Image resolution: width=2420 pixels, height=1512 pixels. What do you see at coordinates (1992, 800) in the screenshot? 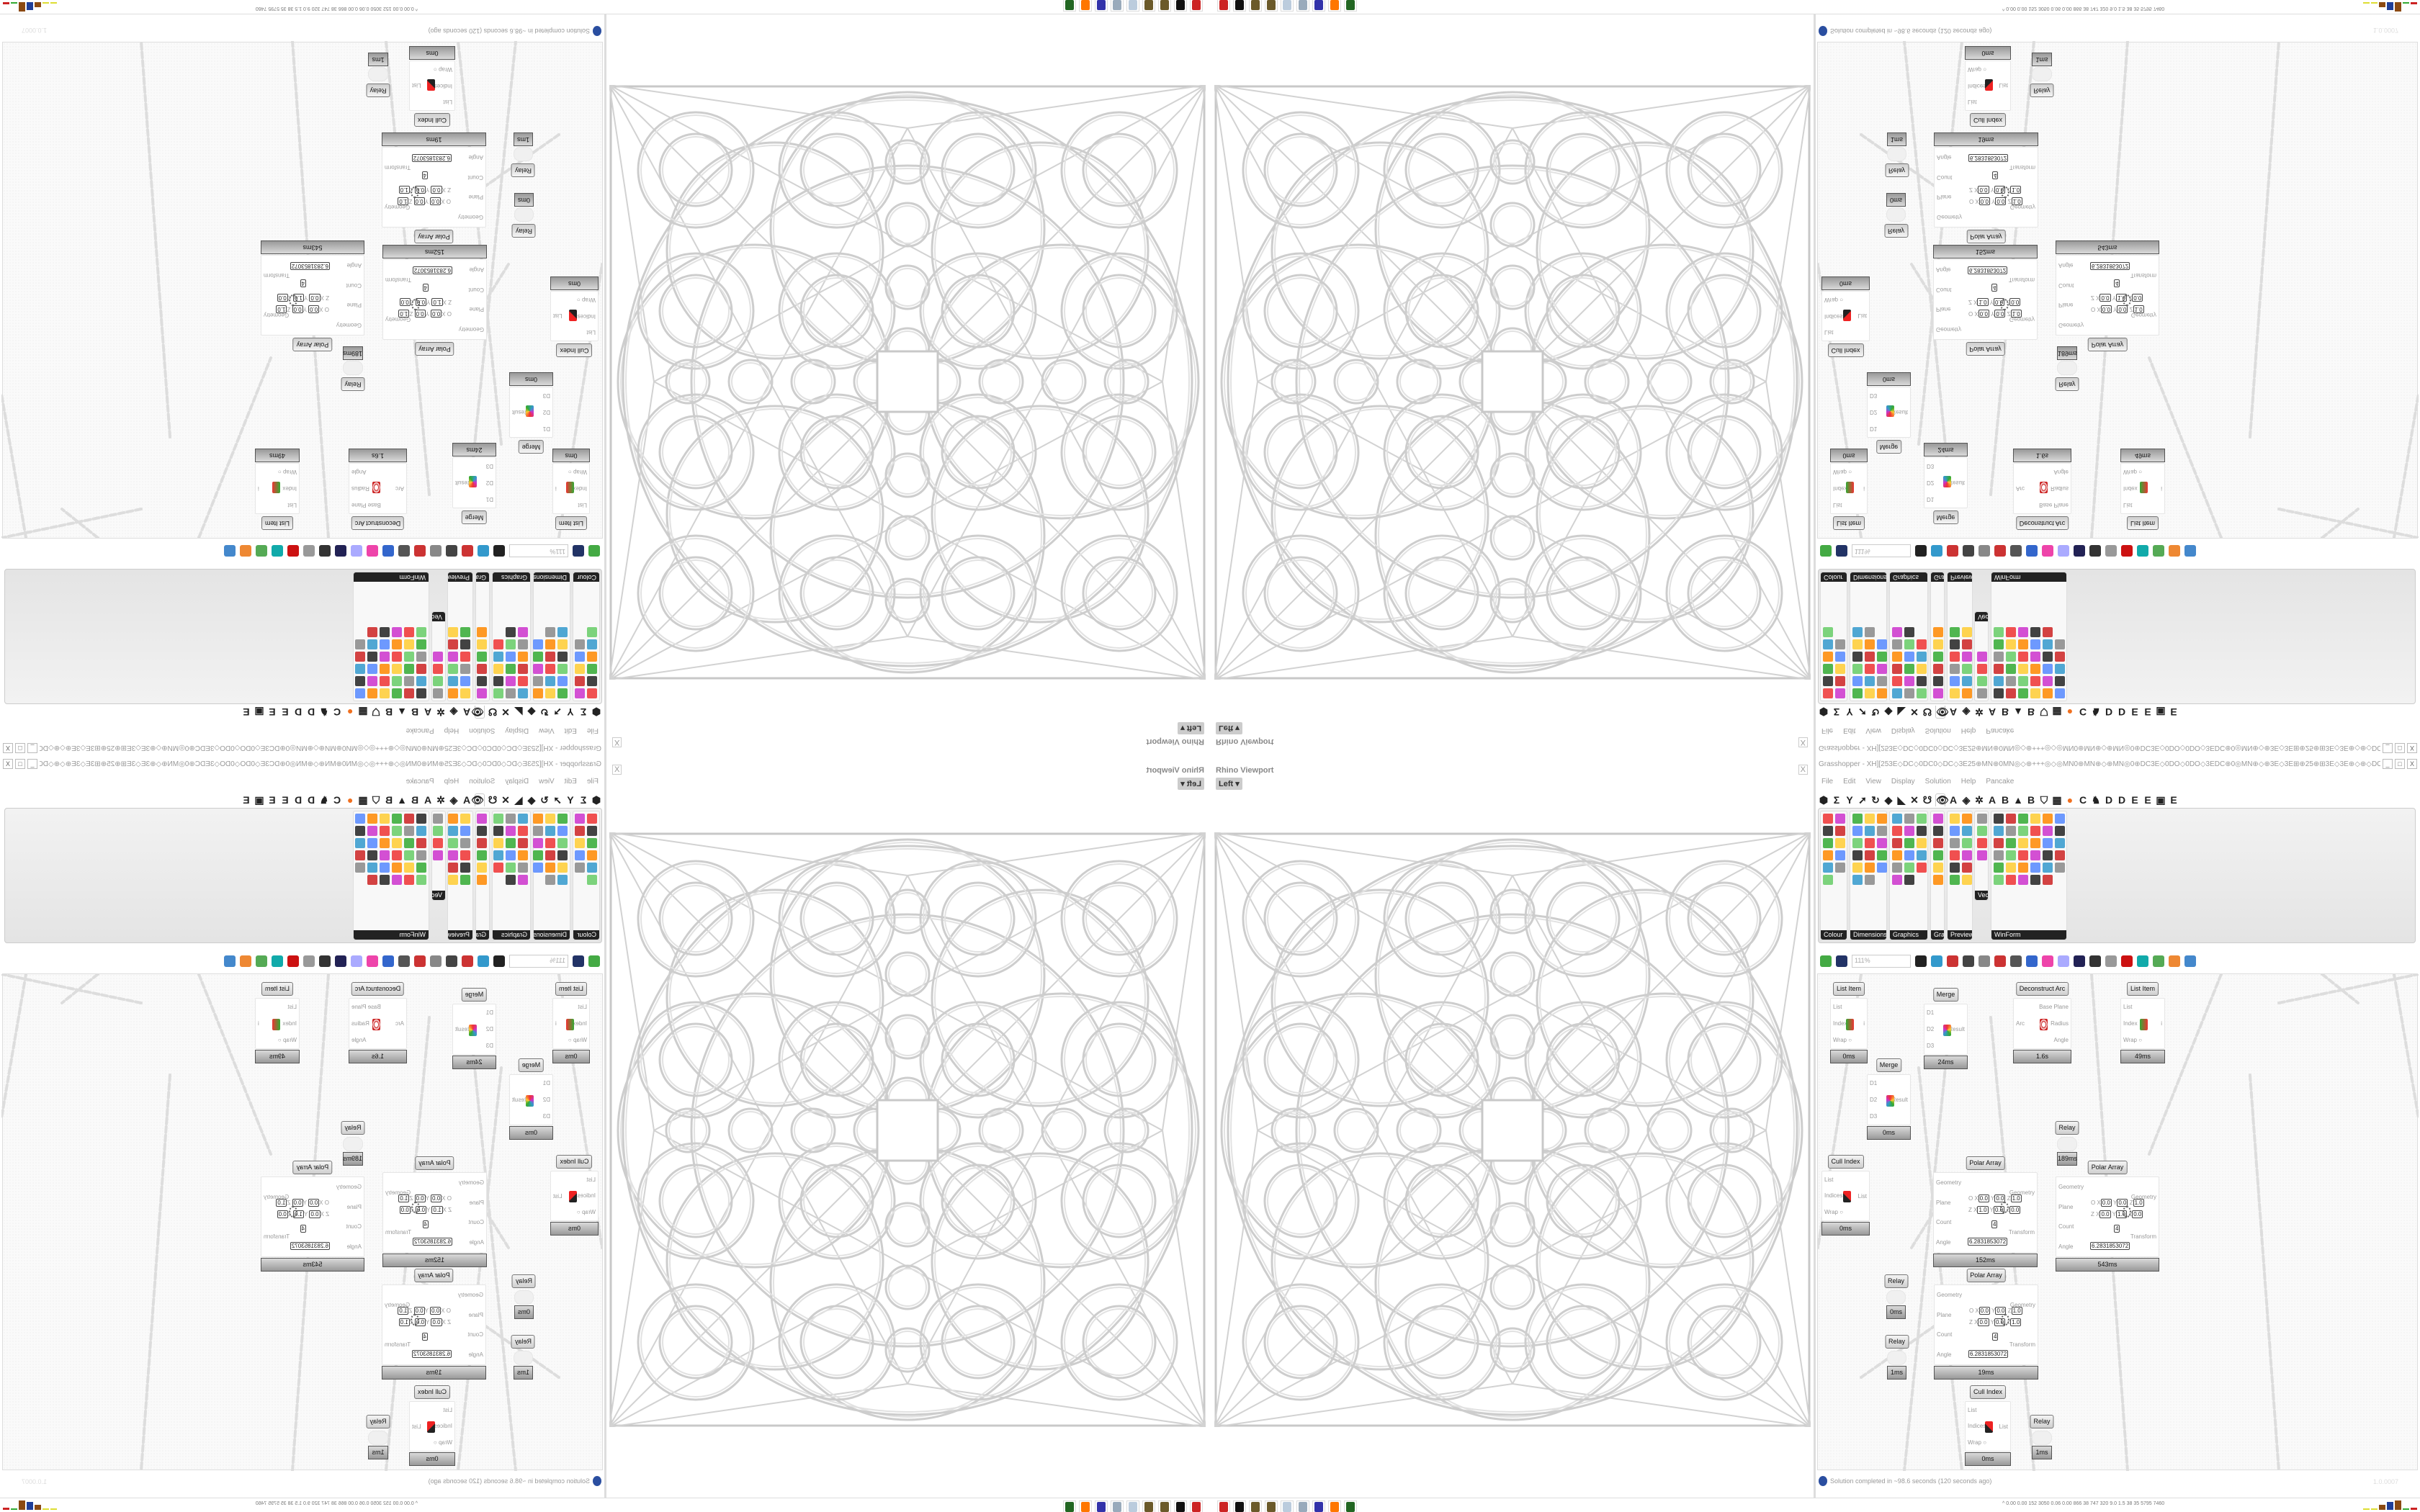
I see `addon-a2-icon: A` at bounding box center [1992, 800].